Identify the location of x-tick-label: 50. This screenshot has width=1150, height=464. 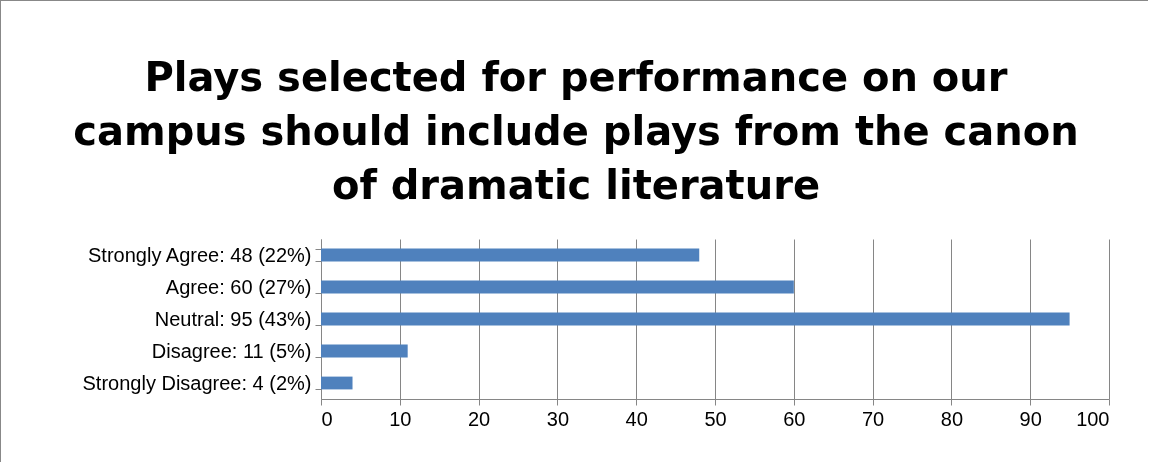
(715, 418).